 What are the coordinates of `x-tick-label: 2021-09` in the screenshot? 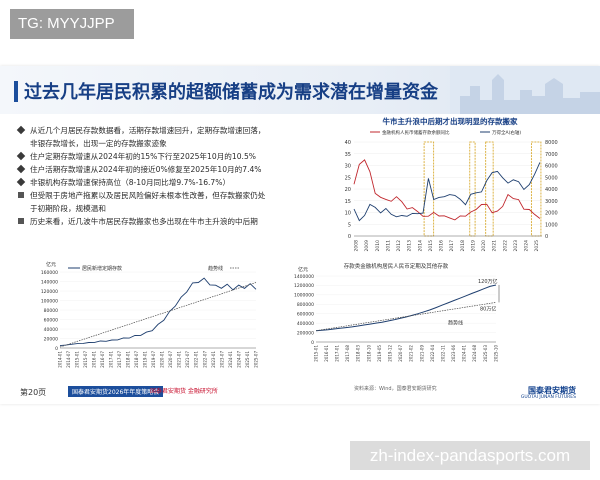 It's located at (421, 353).